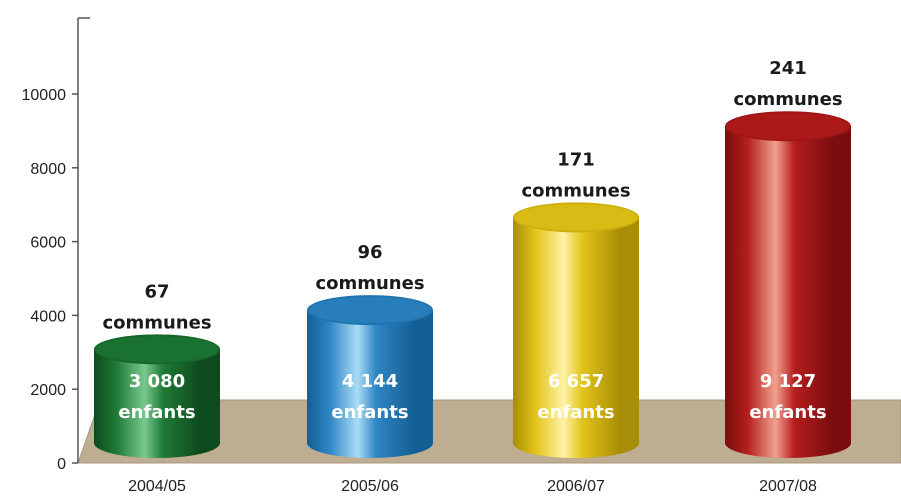 The height and width of the screenshot is (497, 901). Describe the element at coordinates (788, 68) in the screenshot. I see `bar-top-count: 241` at that location.